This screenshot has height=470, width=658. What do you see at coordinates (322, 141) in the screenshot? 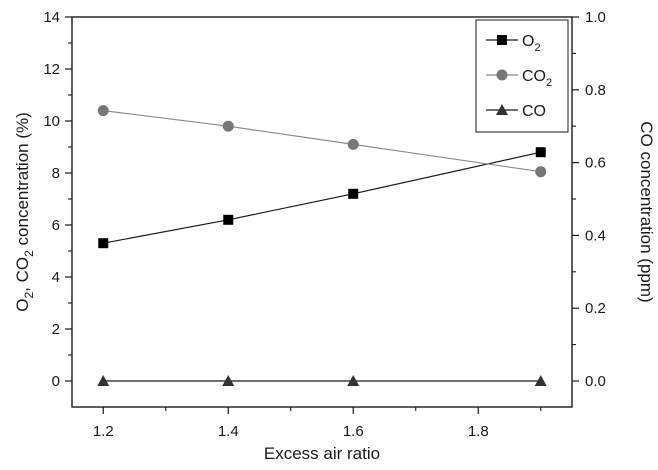
I see `series-line-co2` at bounding box center [322, 141].